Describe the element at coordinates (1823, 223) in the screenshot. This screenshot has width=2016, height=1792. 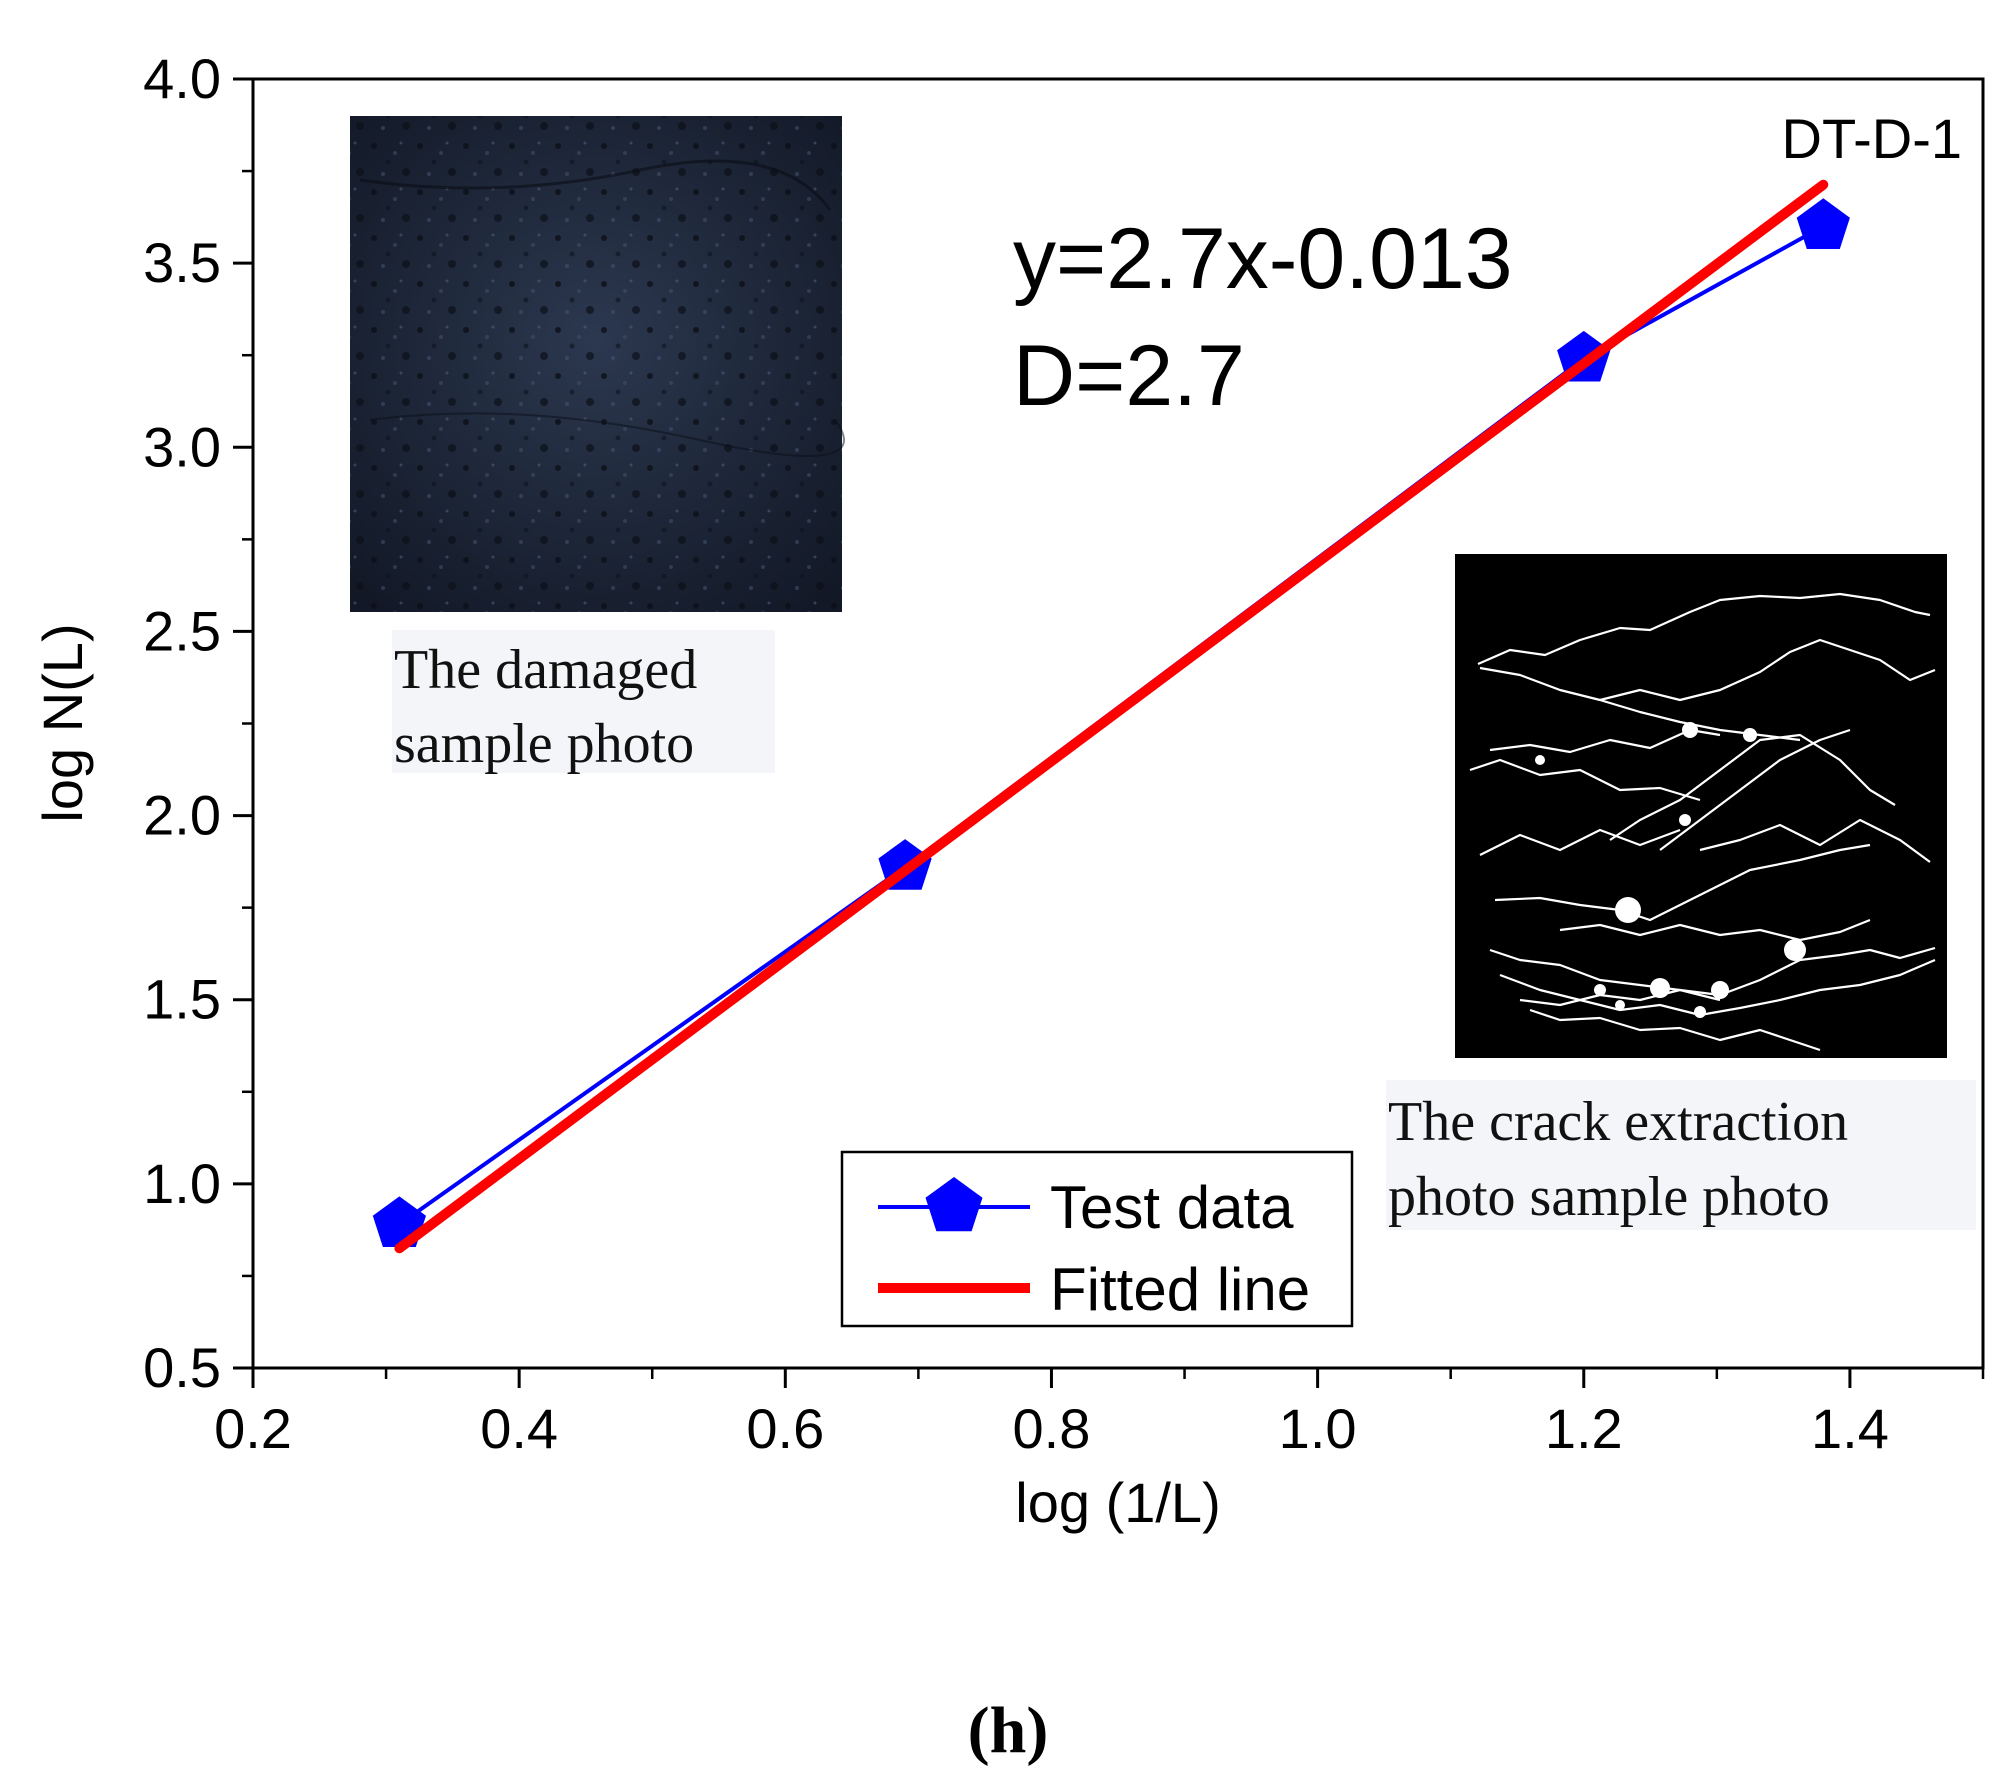
I see `test-data-point` at that location.